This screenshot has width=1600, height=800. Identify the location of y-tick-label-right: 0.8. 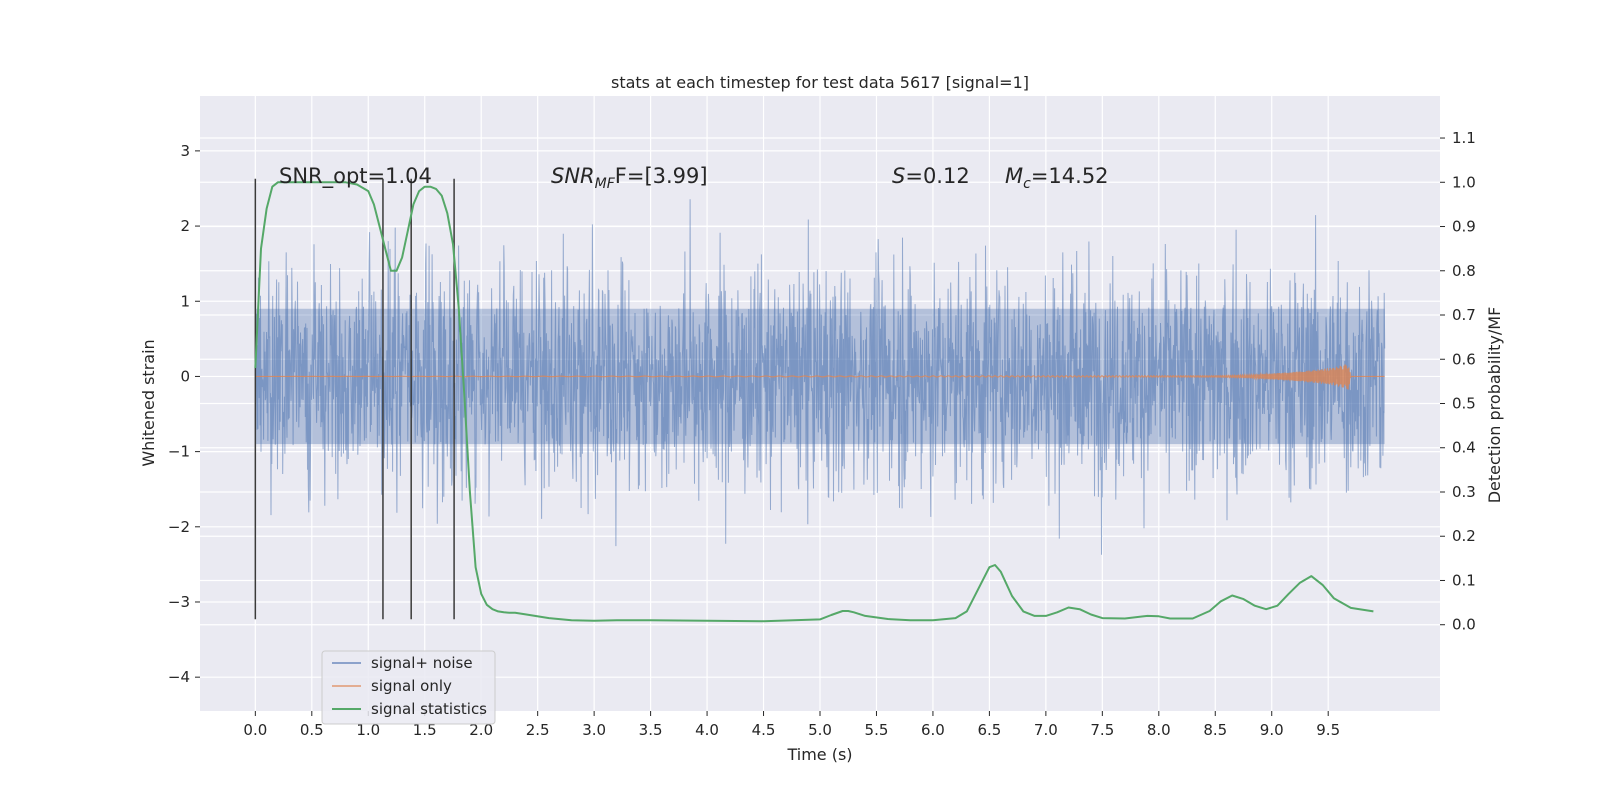
(1464, 271).